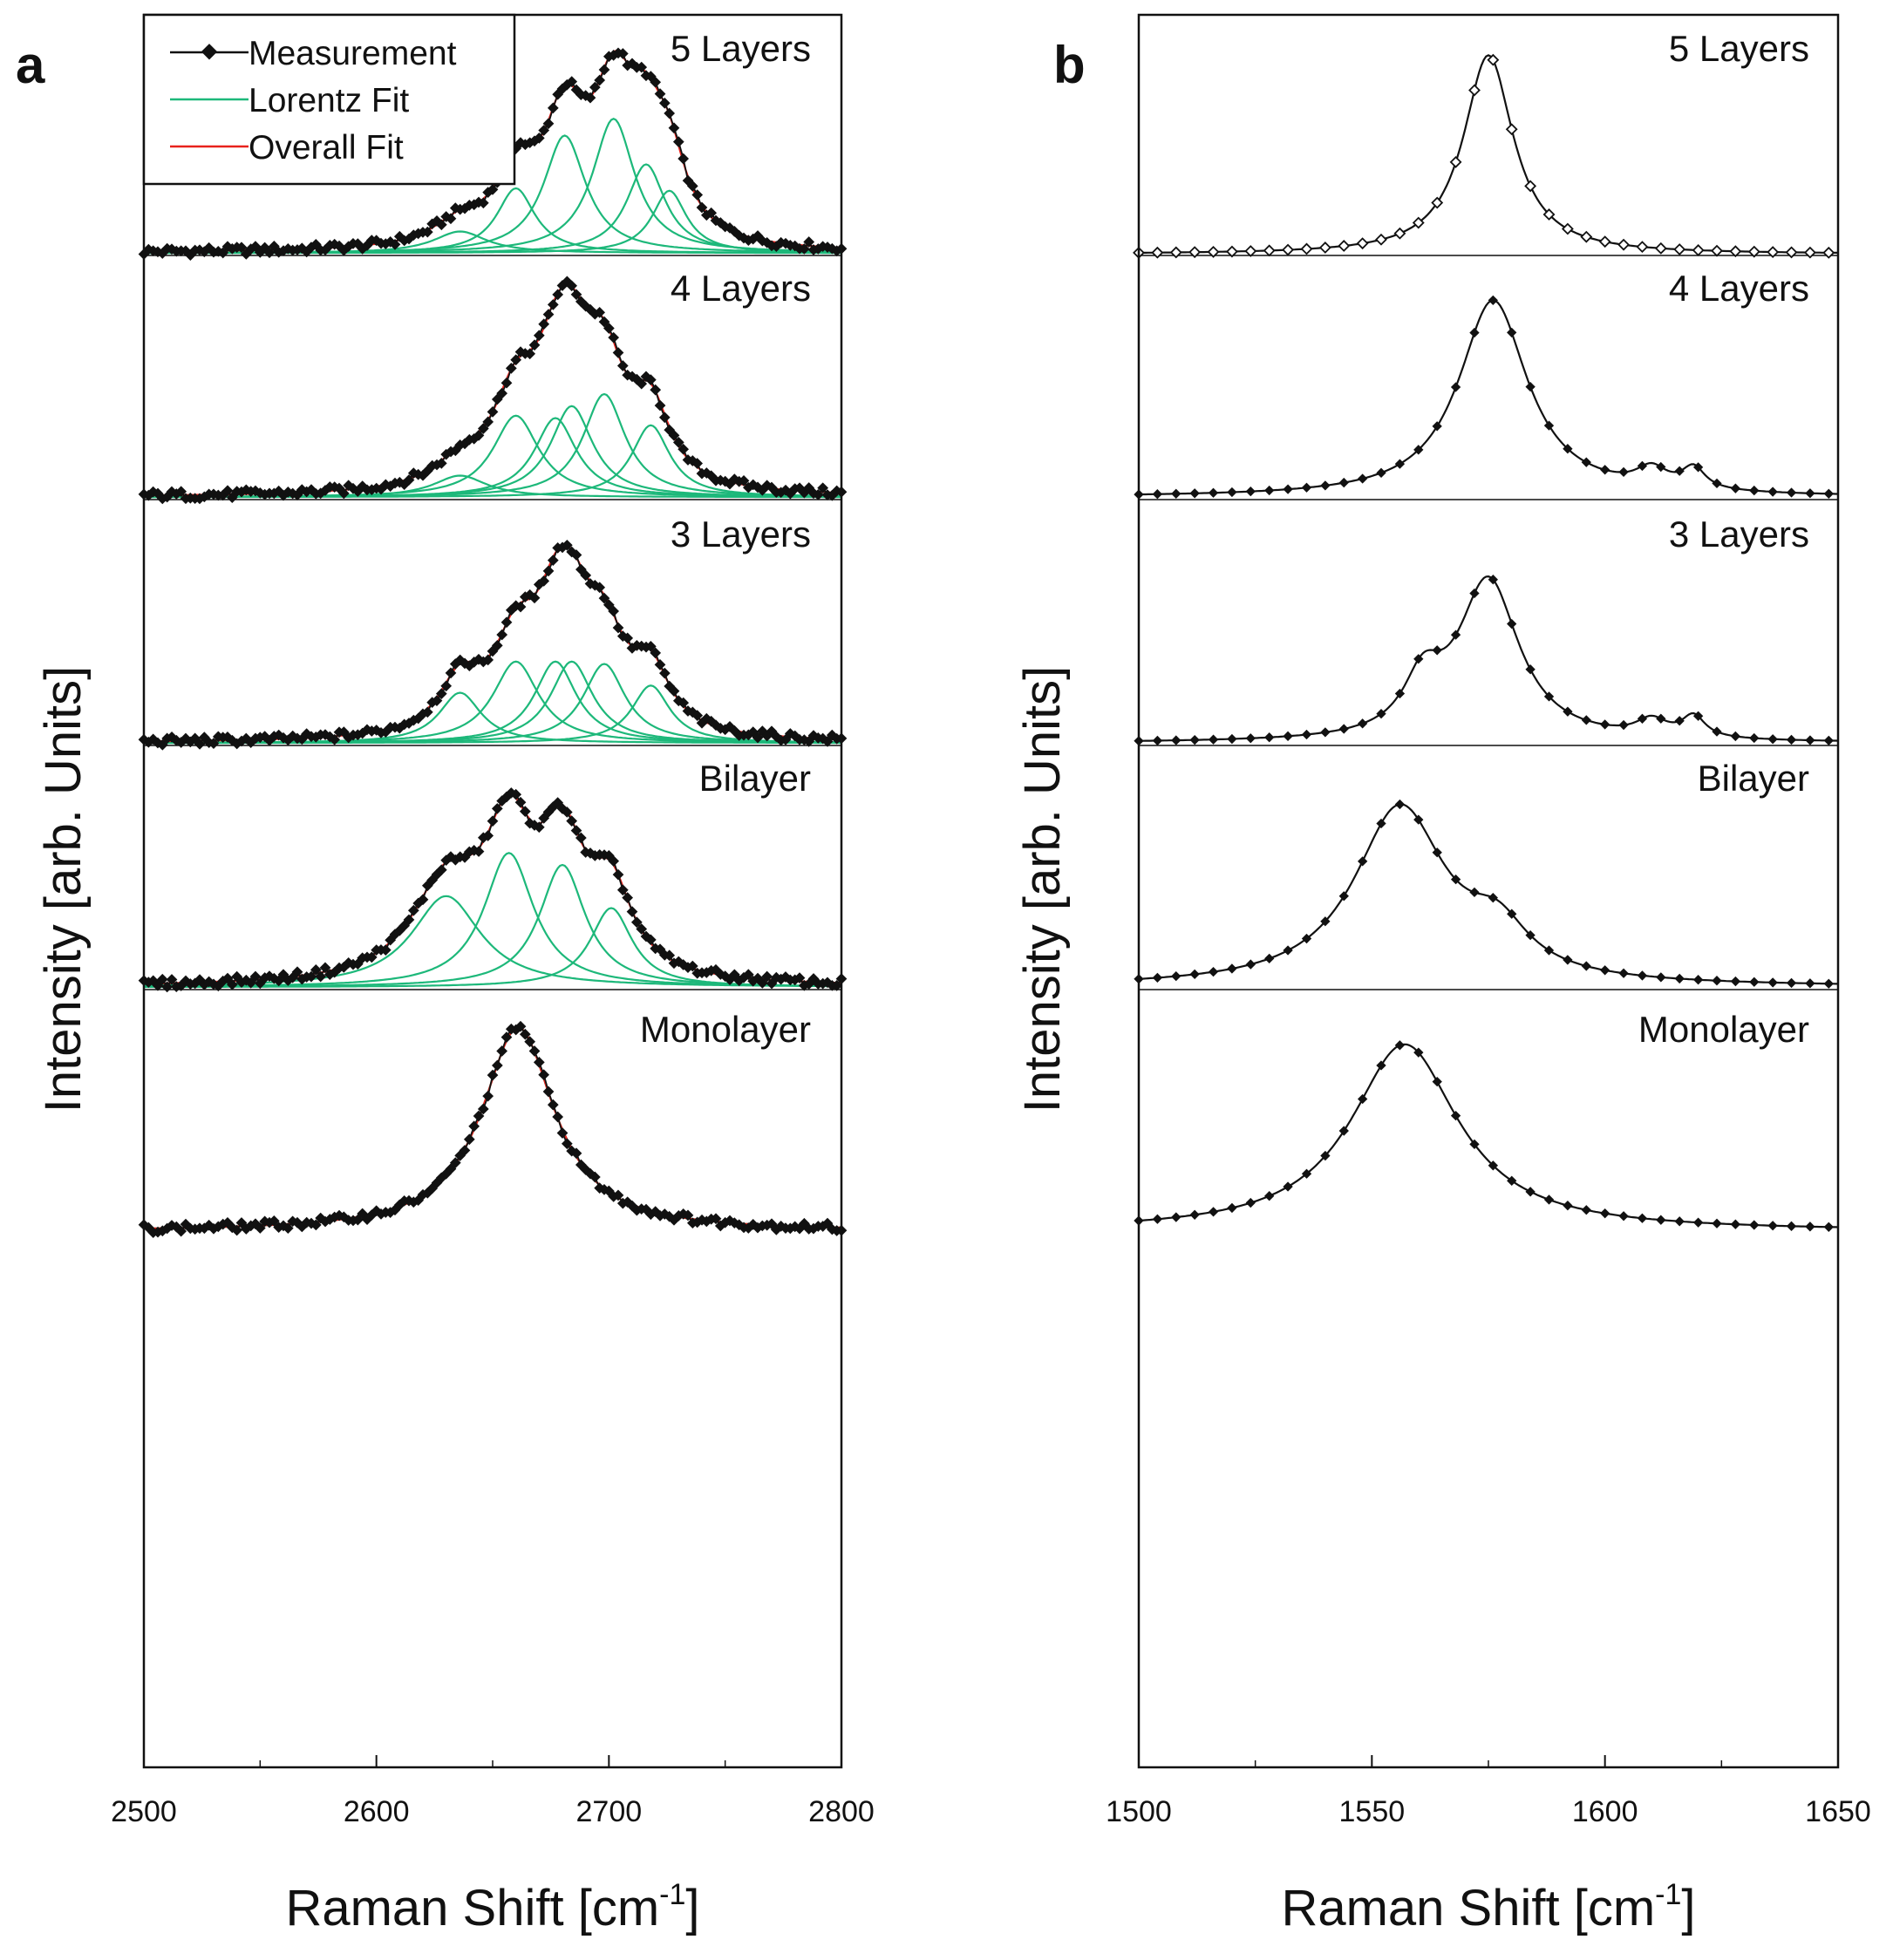 This screenshot has width=1893, height=1960. Describe the element at coordinates (1605, 1811) in the screenshot. I see `panel-b-tick-label-1600: 1600` at that location.